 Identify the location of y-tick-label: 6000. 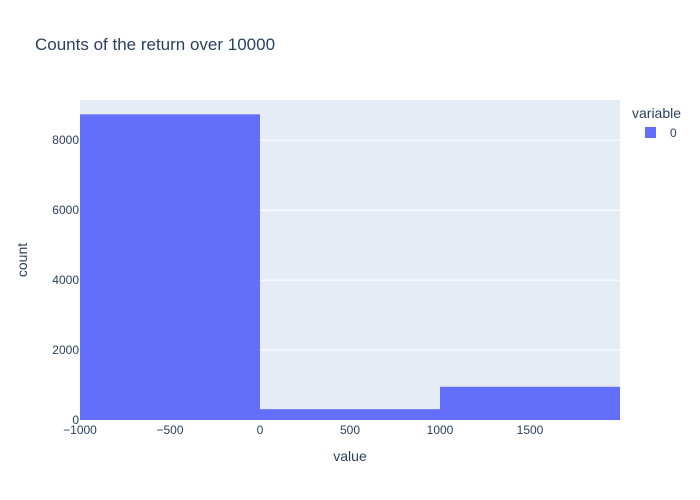
(65, 210).